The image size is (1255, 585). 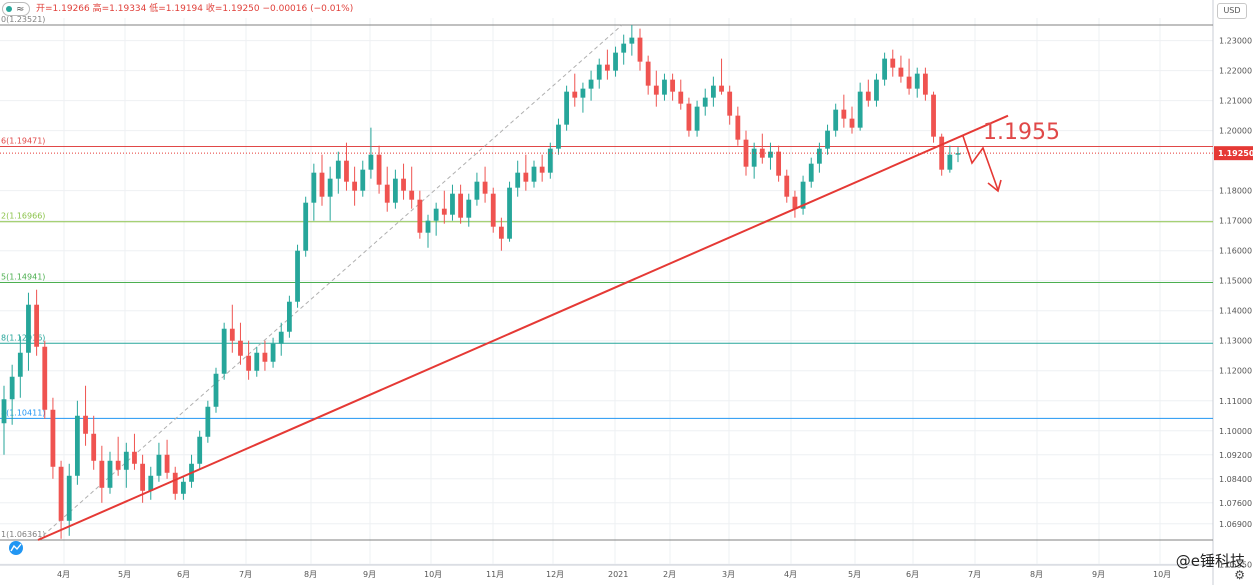 I want to click on price-annotation: 1.1955, so click(x=1021, y=132).